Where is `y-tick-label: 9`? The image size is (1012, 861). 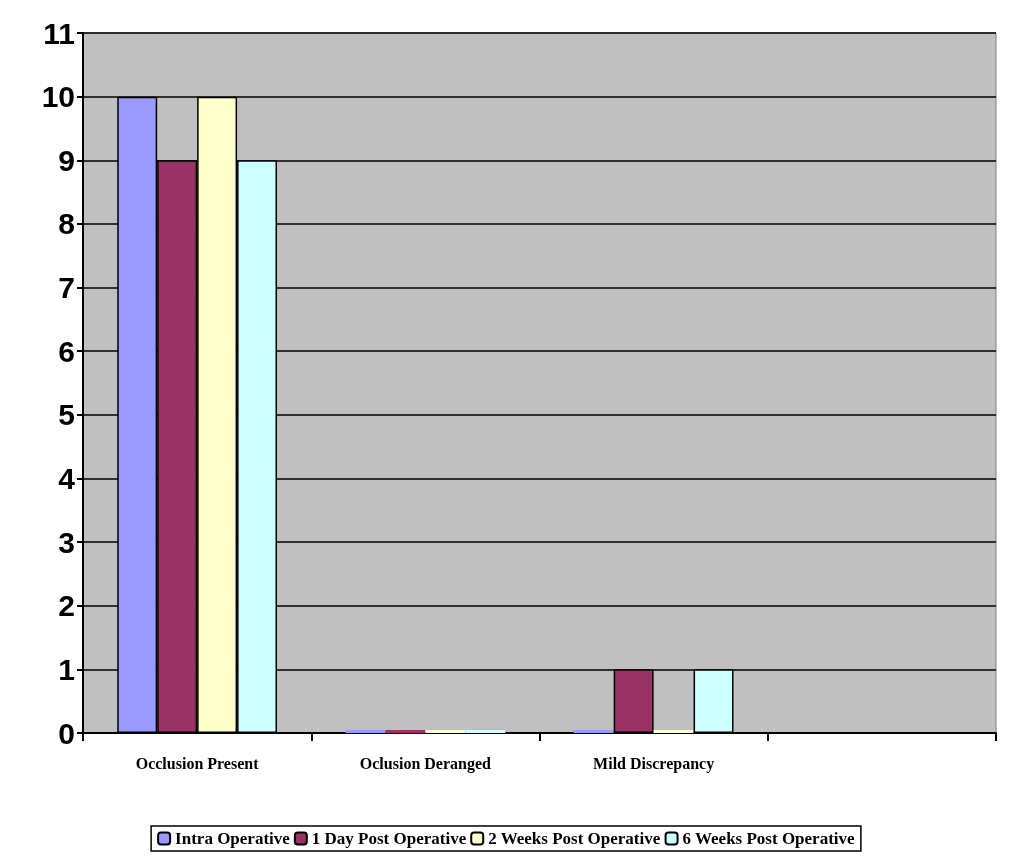 y-tick-label: 9 is located at coordinates (66, 160).